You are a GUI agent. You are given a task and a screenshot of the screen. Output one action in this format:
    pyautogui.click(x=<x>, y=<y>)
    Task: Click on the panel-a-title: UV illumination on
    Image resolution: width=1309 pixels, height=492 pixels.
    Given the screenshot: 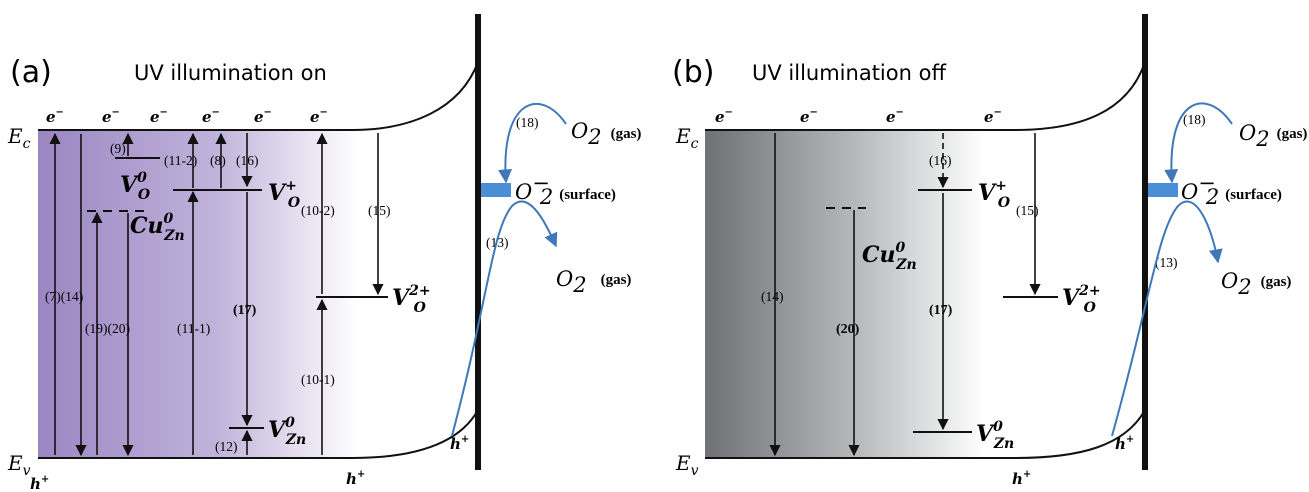 What is the action you would take?
    pyautogui.click(x=230, y=73)
    